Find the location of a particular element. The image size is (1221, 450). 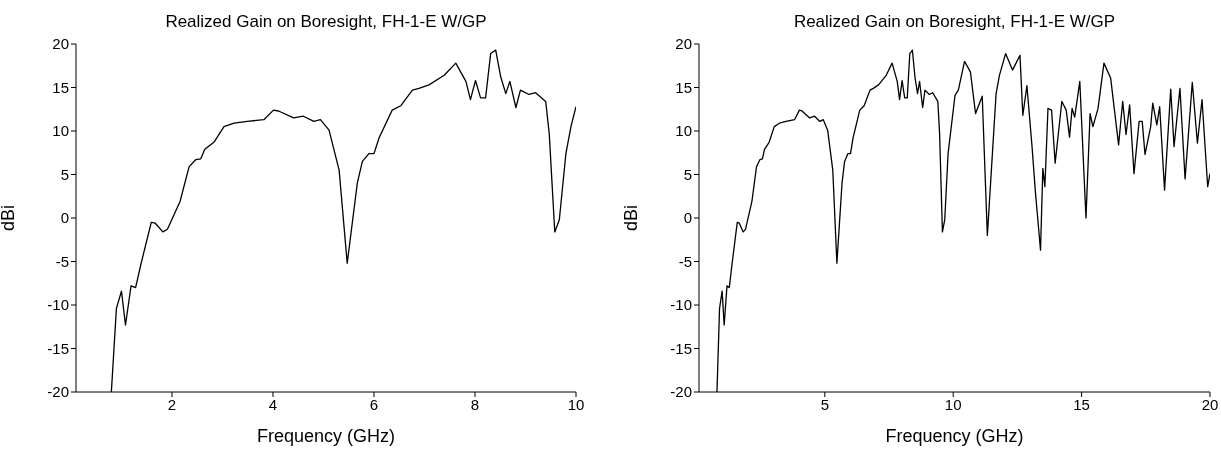

x-tick-label: 6 is located at coordinates (374, 404).